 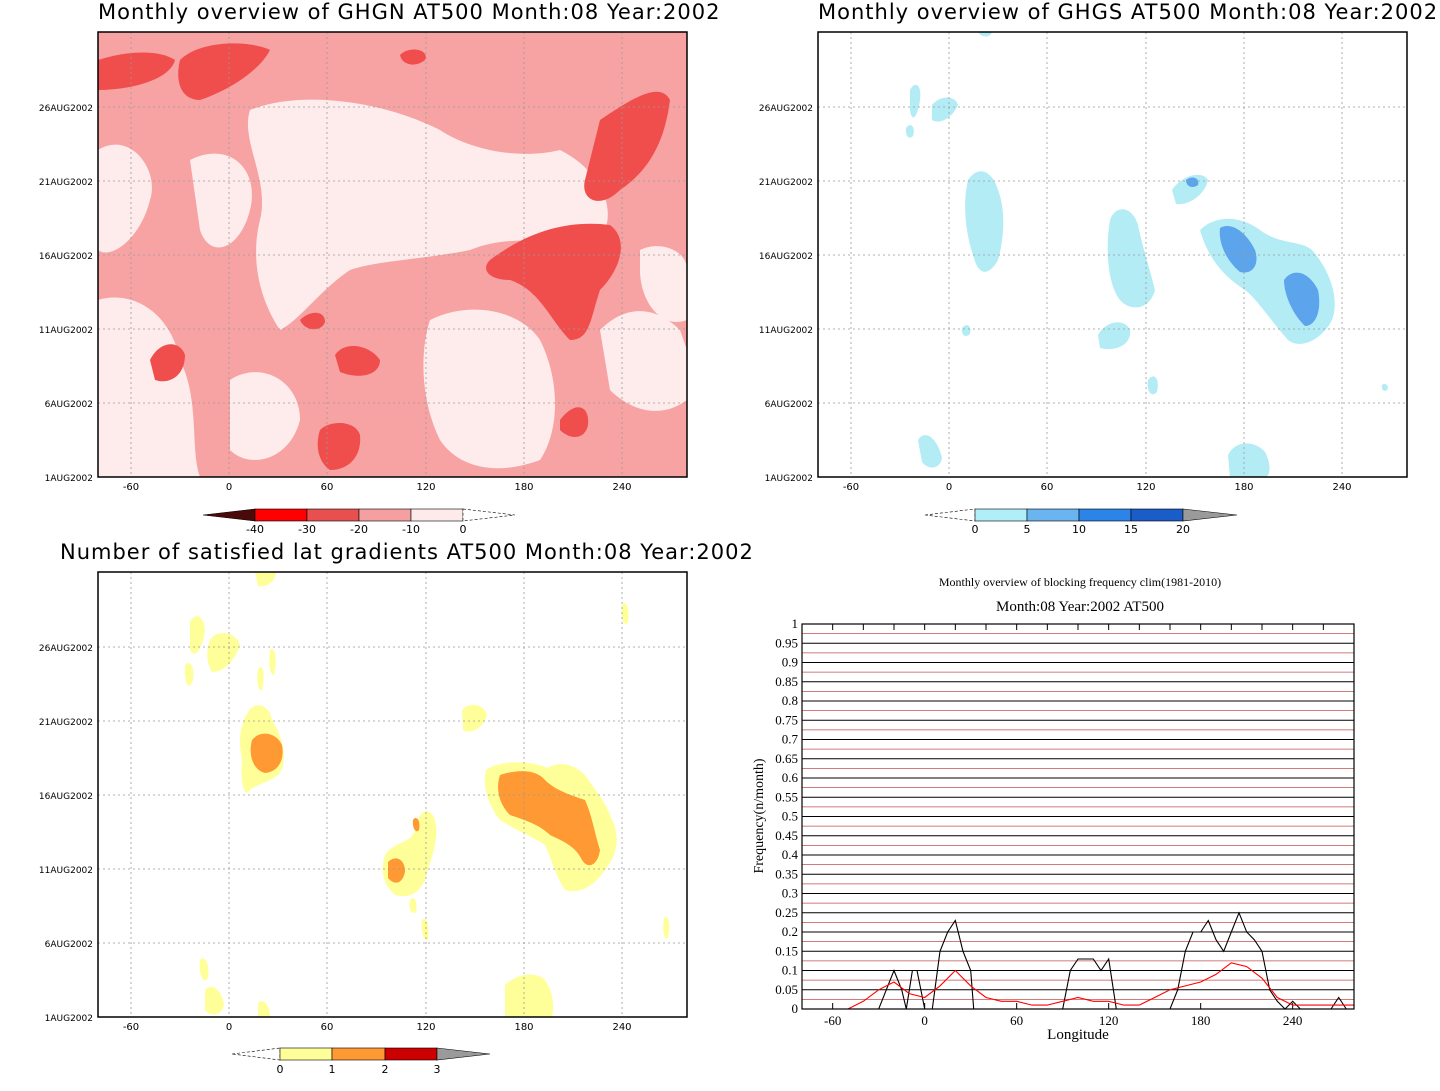 What do you see at coordinates (1243, 487) in the screenshot?
I see `ghgs-xtick: 180` at bounding box center [1243, 487].